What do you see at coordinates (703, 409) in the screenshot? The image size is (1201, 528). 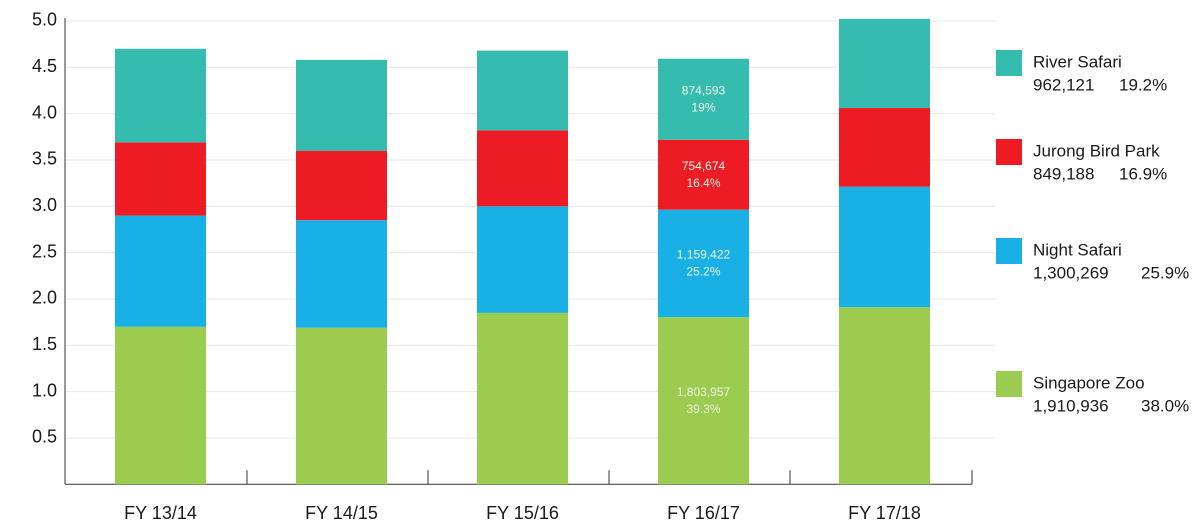 I see `data-label: 39.3%` at bounding box center [703, 409].